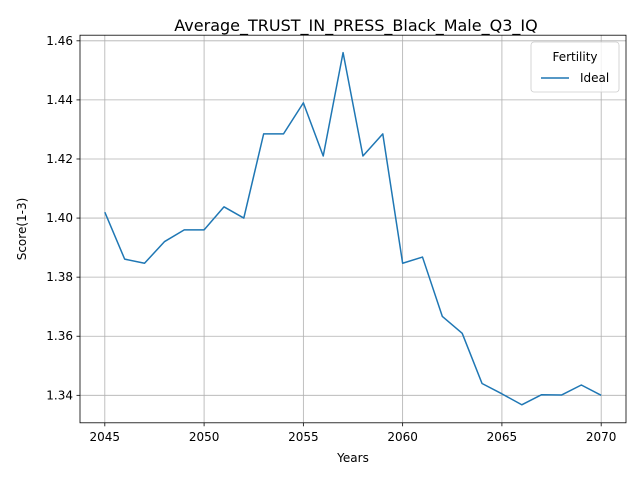 The height and width of the screenshot is (480, 640). I want to click on y-axis-label: Score(1-3), so click(22, 229).